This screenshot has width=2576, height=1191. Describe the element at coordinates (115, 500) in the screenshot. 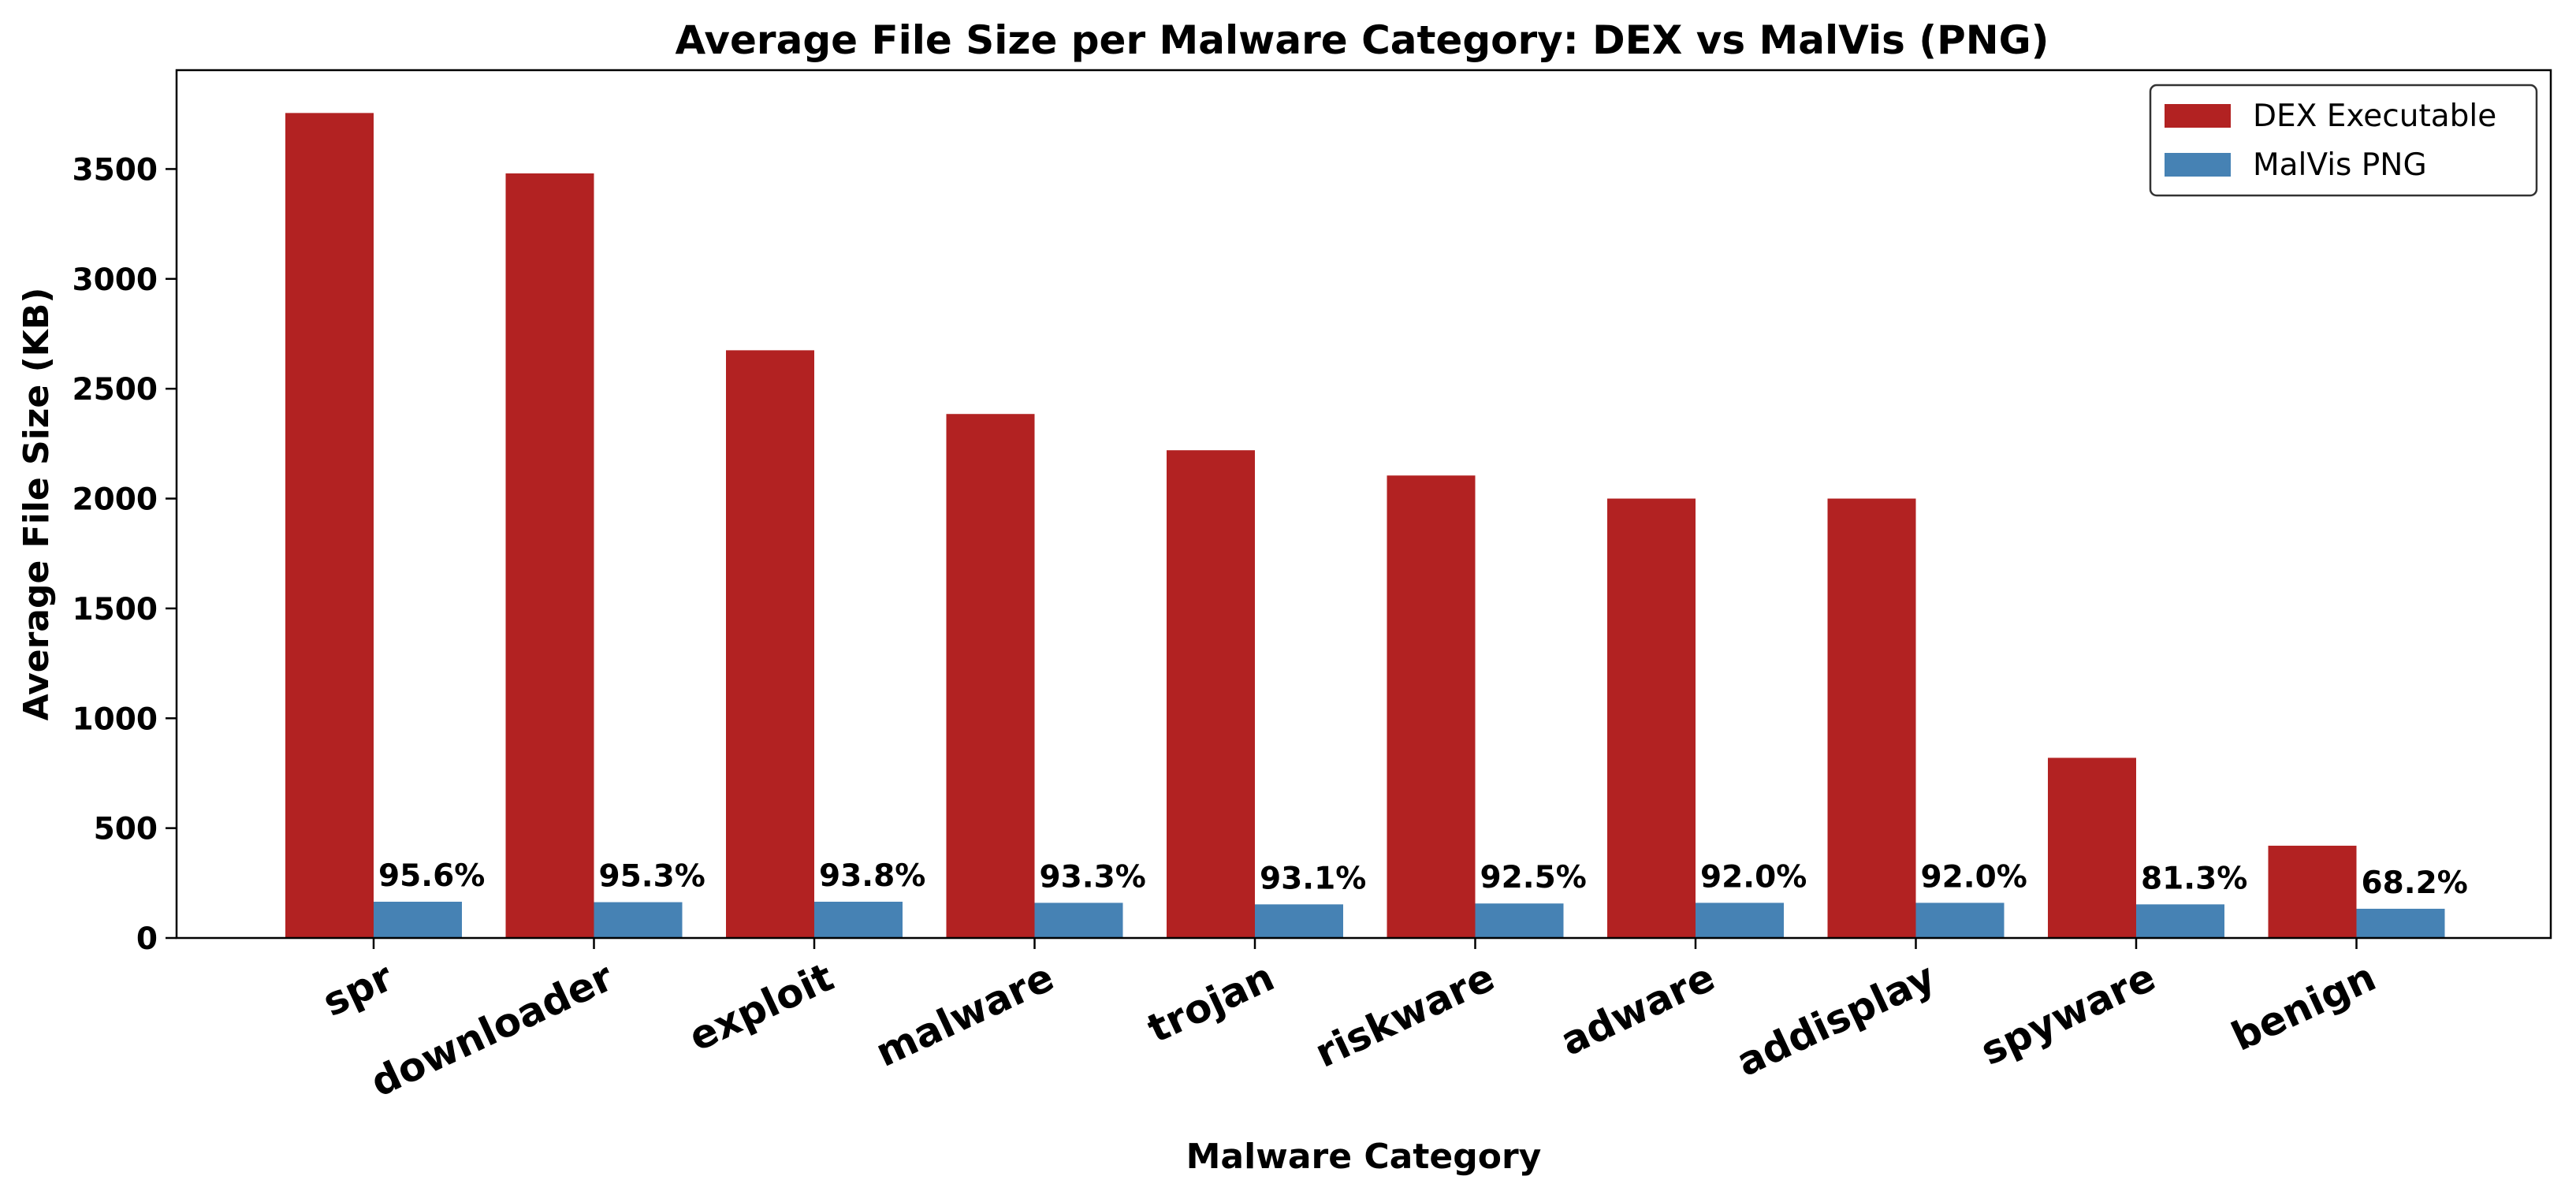

I see `y-tick-label-2000: 2000` at that location.